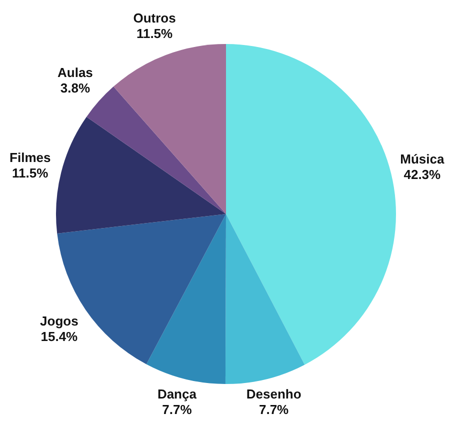  I want to click on slice-label: Música, so click(422, 158).